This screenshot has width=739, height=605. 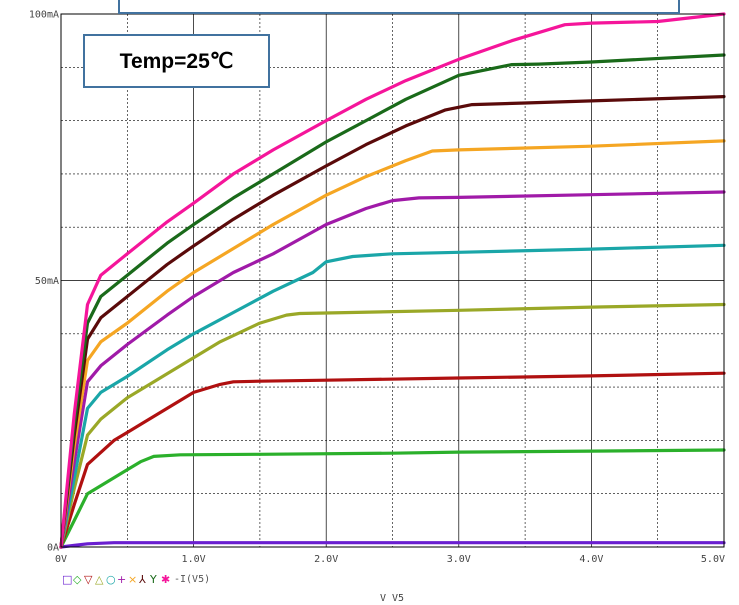 What do you see at coordinates (399, 7) in the screenshot?
I see `title-box` at bounding box center [399, 7].